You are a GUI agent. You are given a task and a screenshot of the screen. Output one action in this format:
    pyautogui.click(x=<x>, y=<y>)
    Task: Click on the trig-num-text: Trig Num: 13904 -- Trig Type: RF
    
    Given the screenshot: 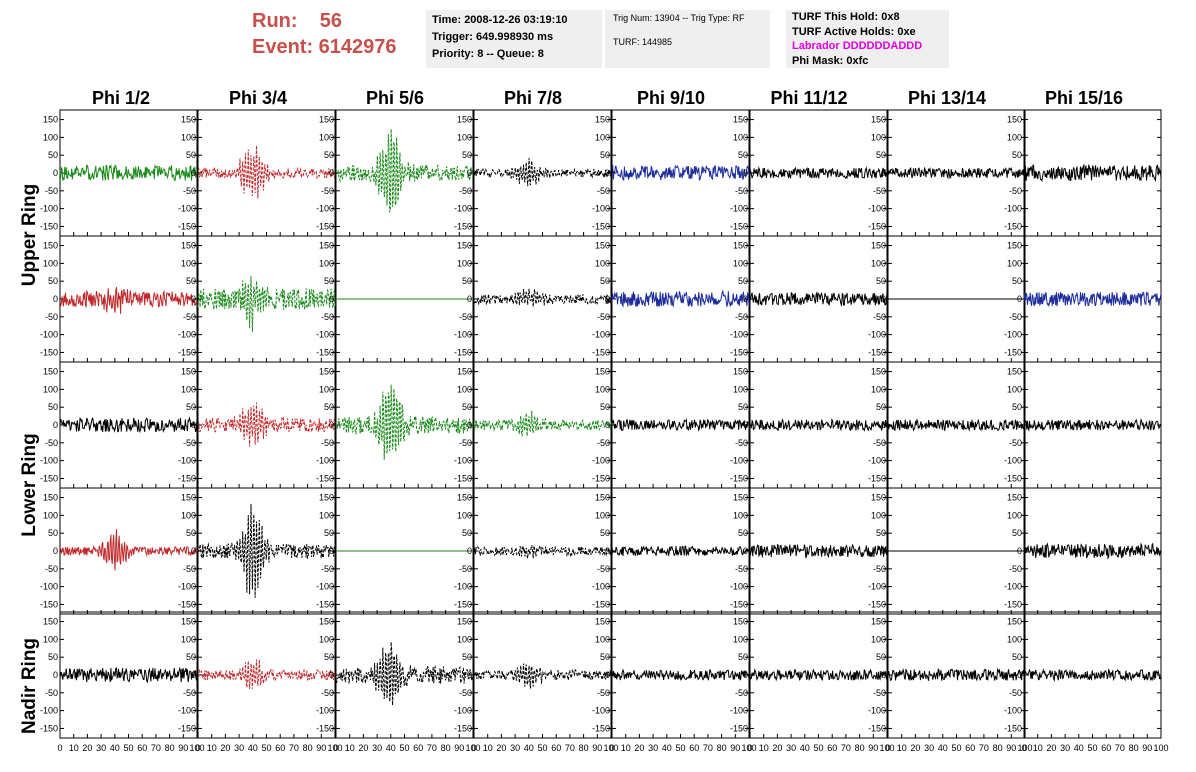 What is the action you would take?
    pyautogui.click(x=679, y=18)
    